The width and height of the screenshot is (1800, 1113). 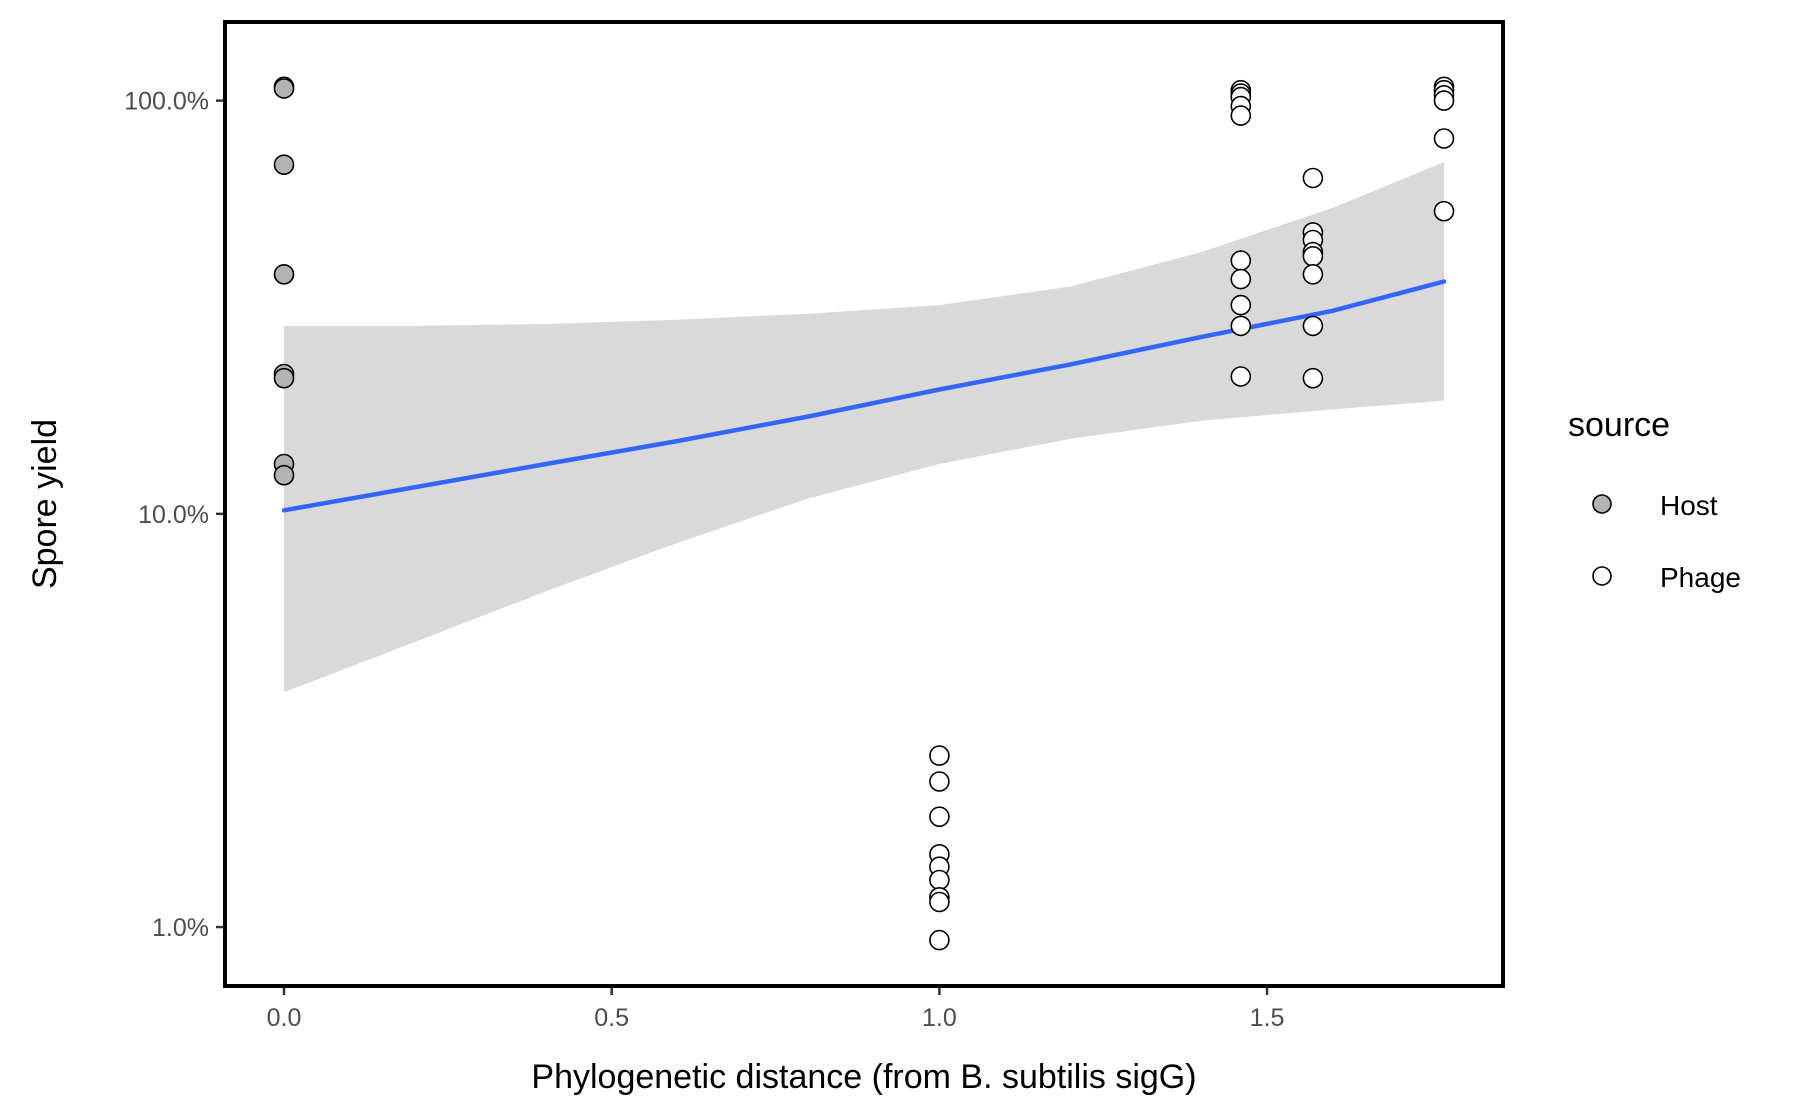 I want to click on fit-line-layer, so click(x=864, y=396).